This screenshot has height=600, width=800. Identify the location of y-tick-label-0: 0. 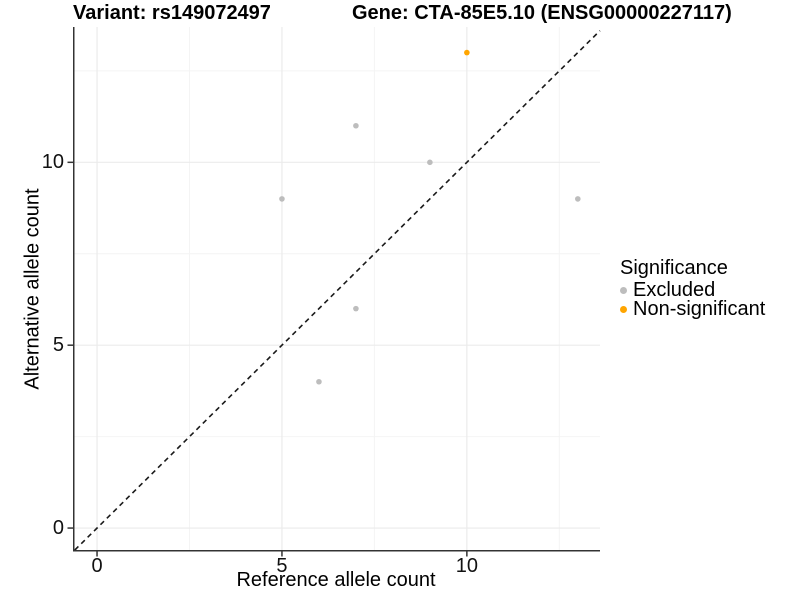
(58, 528).